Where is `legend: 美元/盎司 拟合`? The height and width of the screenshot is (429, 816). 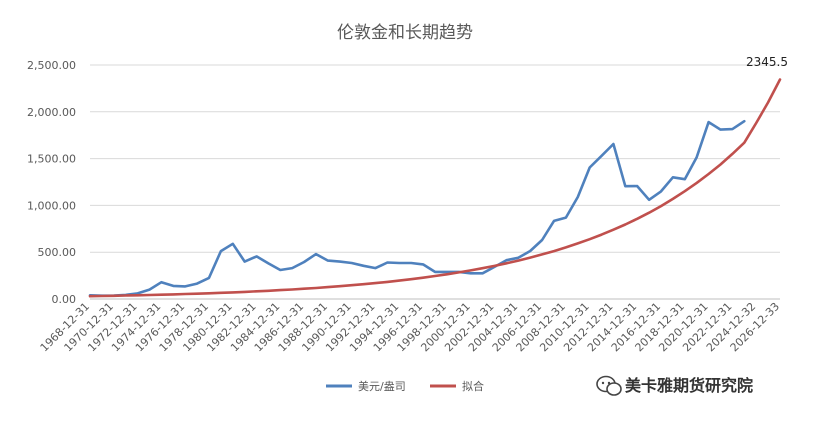
legend: 美元/盎司 拟合 is located at coordinates (405, 386).